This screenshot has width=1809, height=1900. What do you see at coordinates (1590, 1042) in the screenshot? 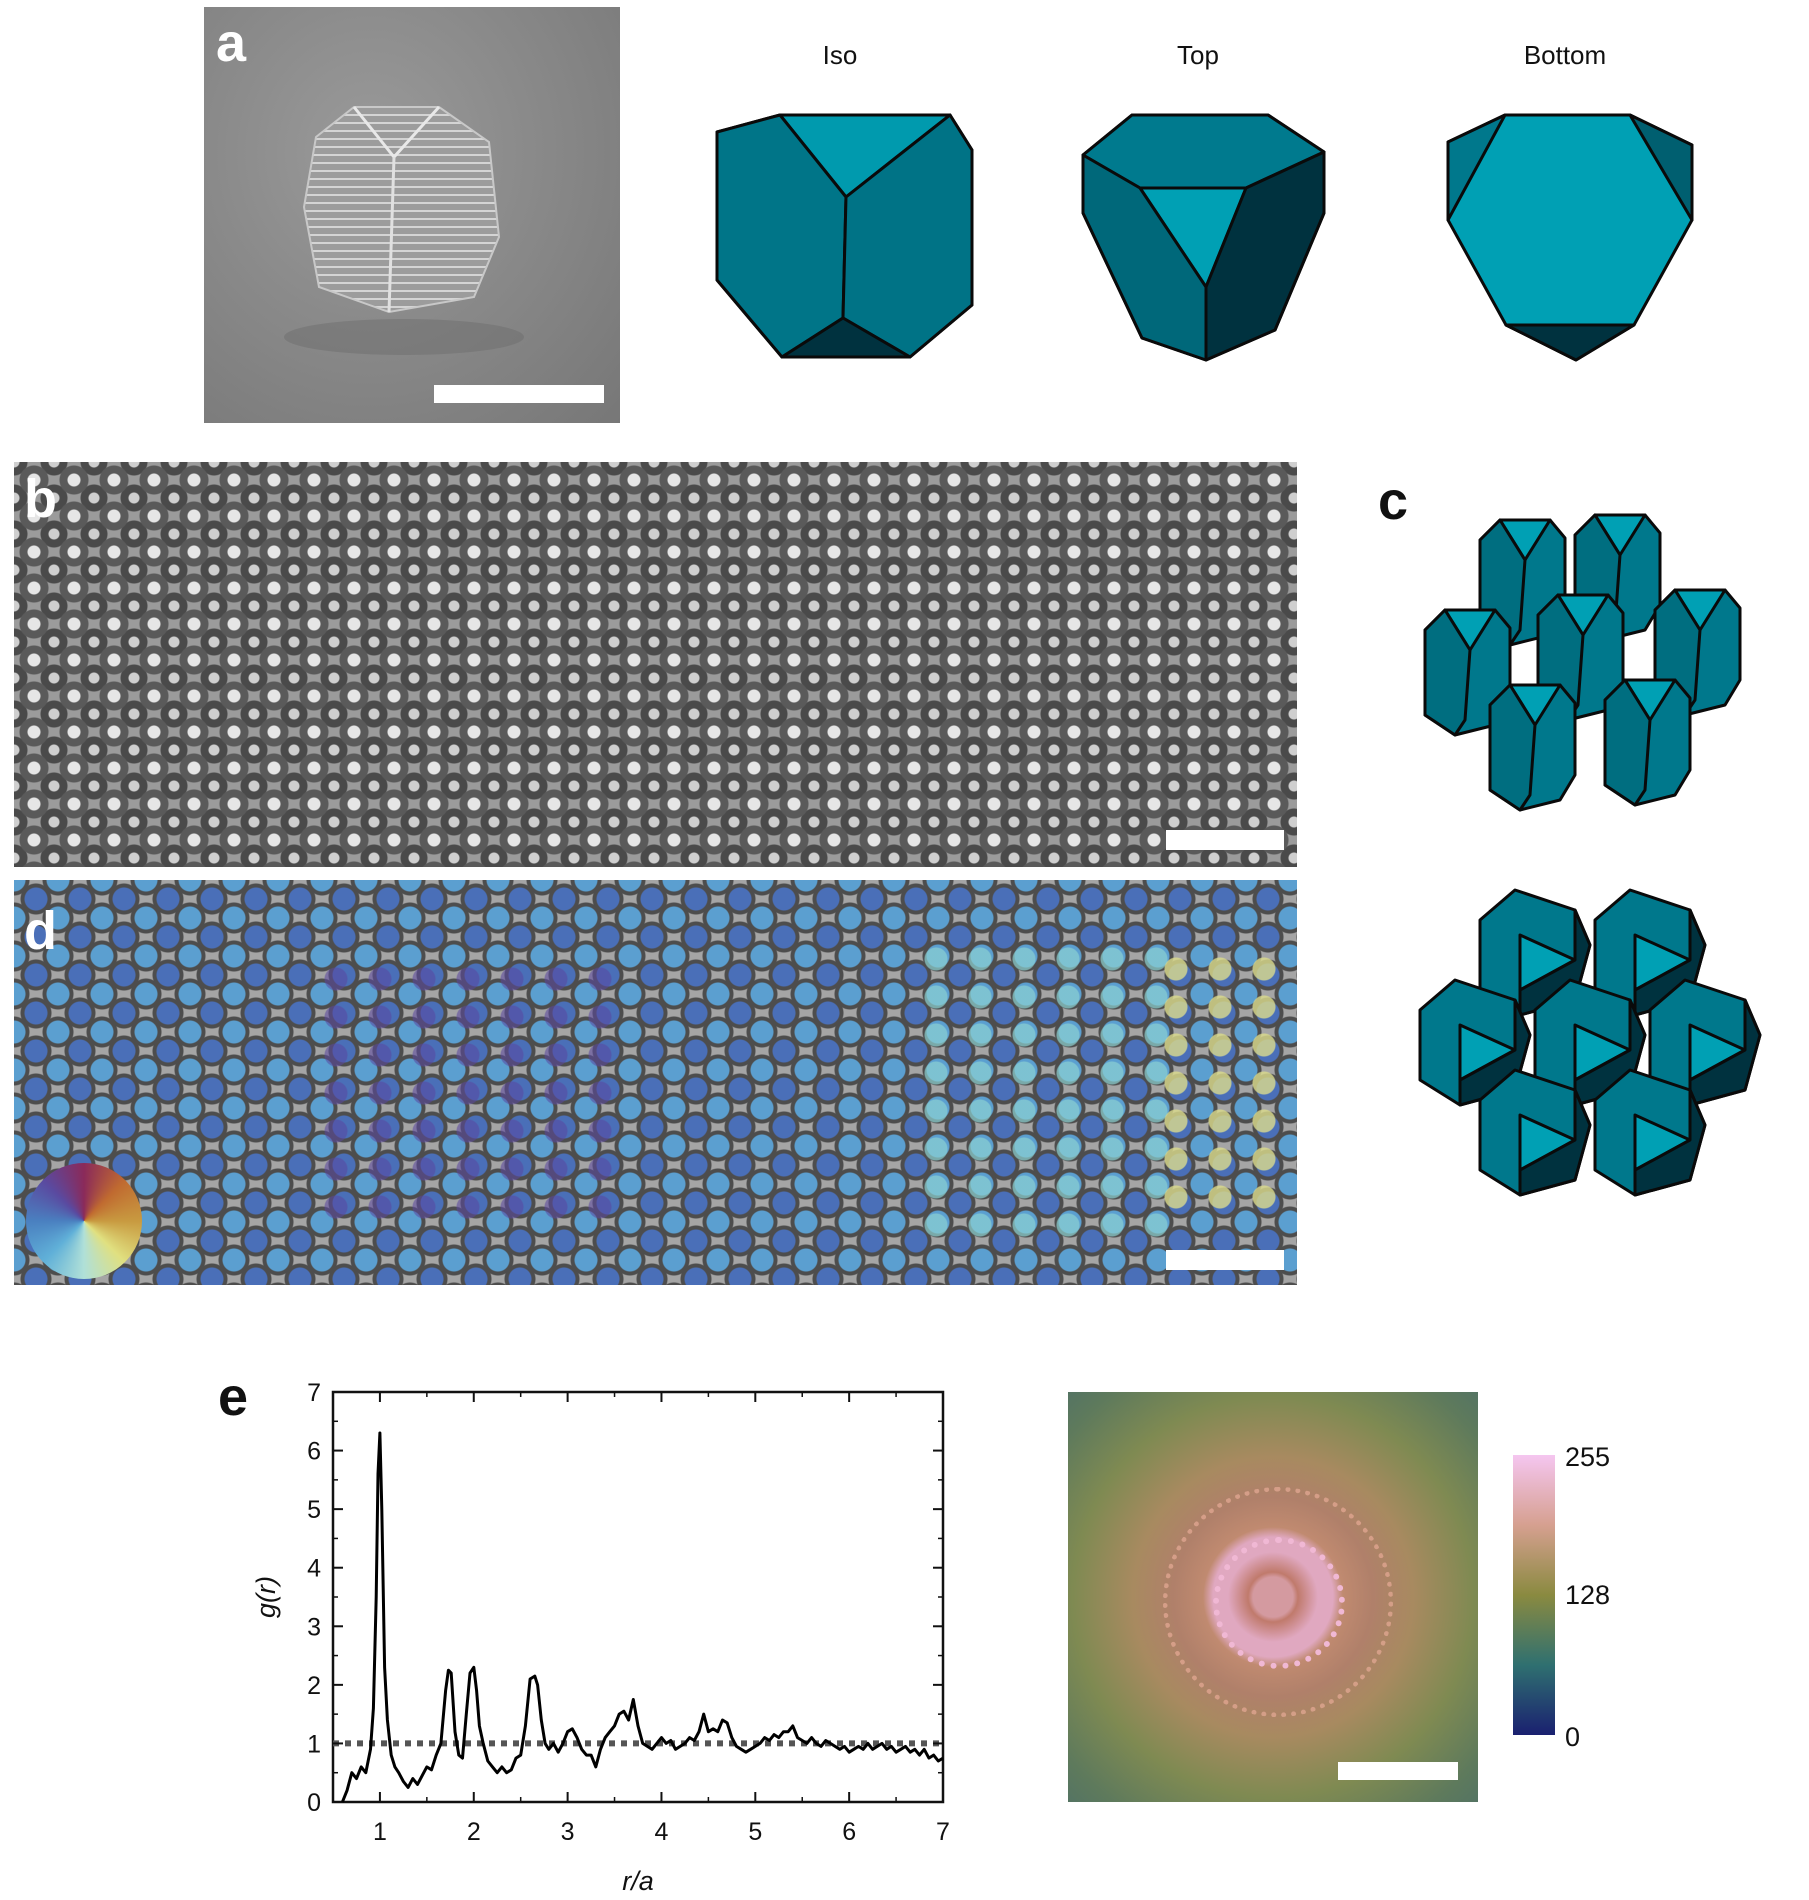
I see `top-packing` at bounding box center [1590, 1042].